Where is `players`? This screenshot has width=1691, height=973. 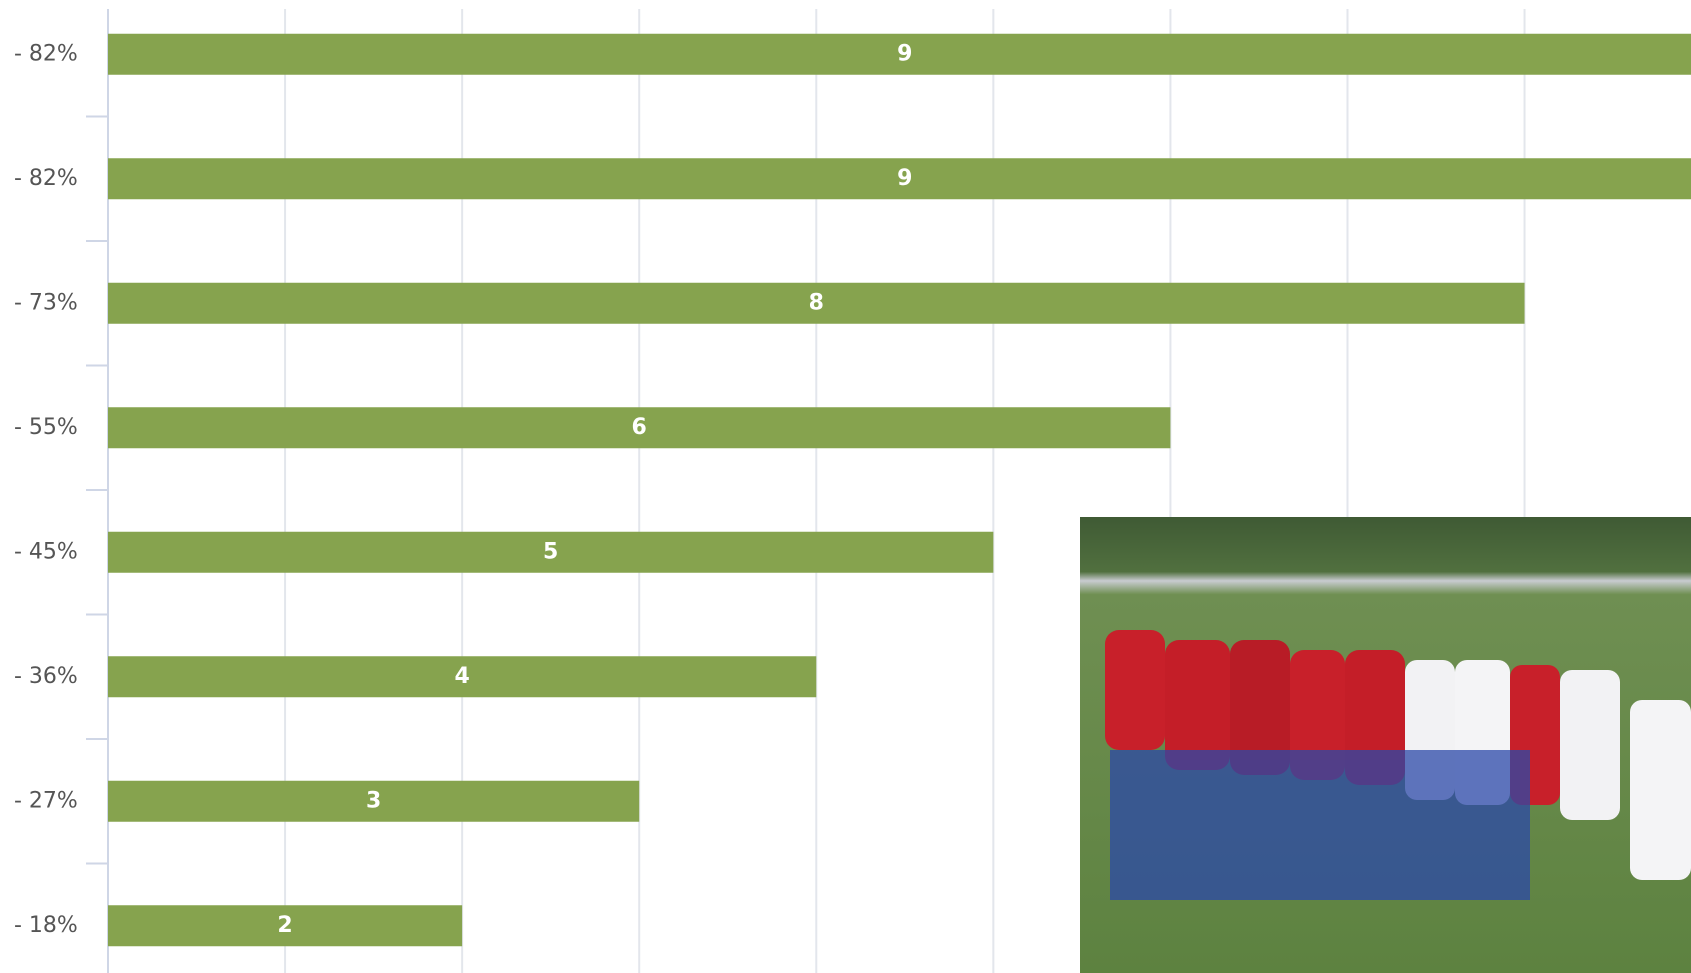 players is located at coordinates (1398, 765).